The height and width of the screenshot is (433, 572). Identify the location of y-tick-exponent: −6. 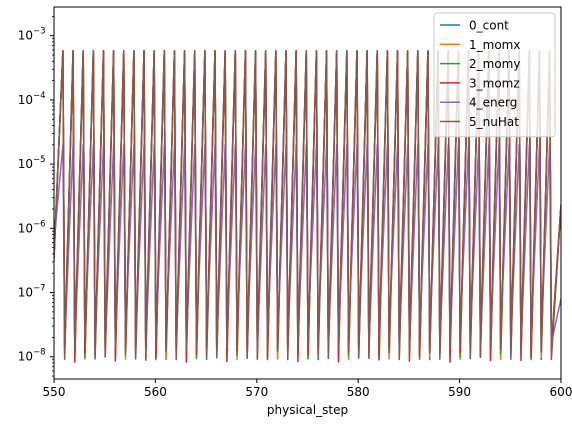
(39, 224).